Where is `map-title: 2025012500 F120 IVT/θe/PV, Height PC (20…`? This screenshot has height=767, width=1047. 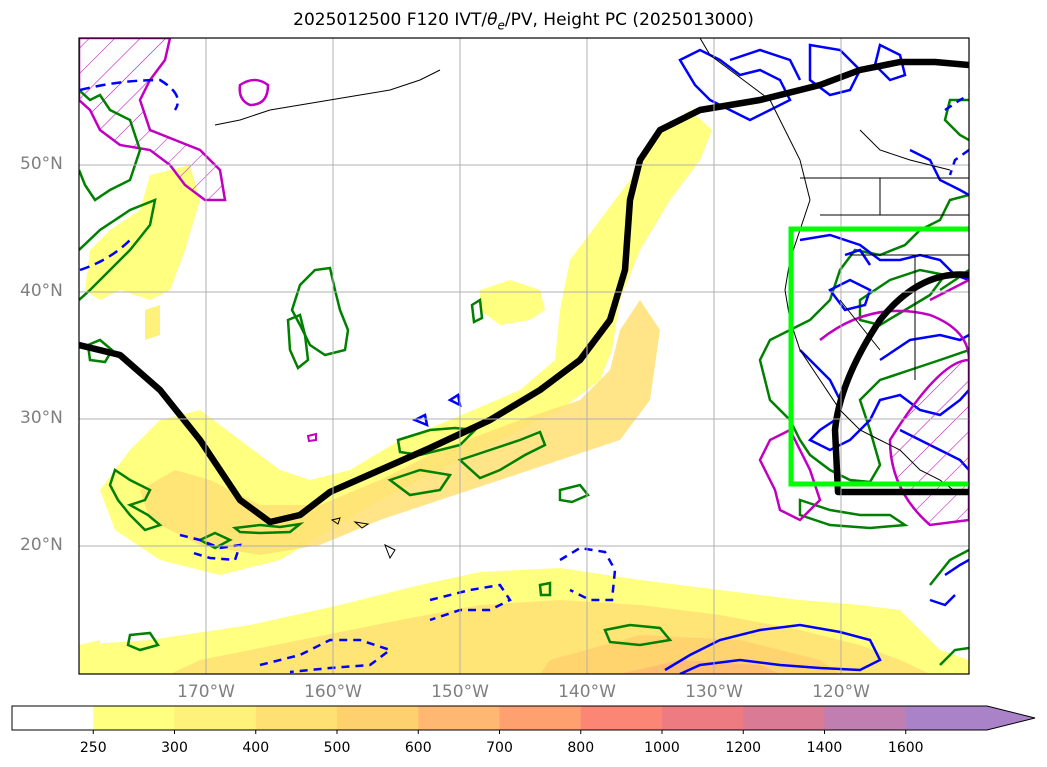
map-title: 2025012500 F120 IVT/θe/PV, Height PC (20… is located at coordinates (523, 21).